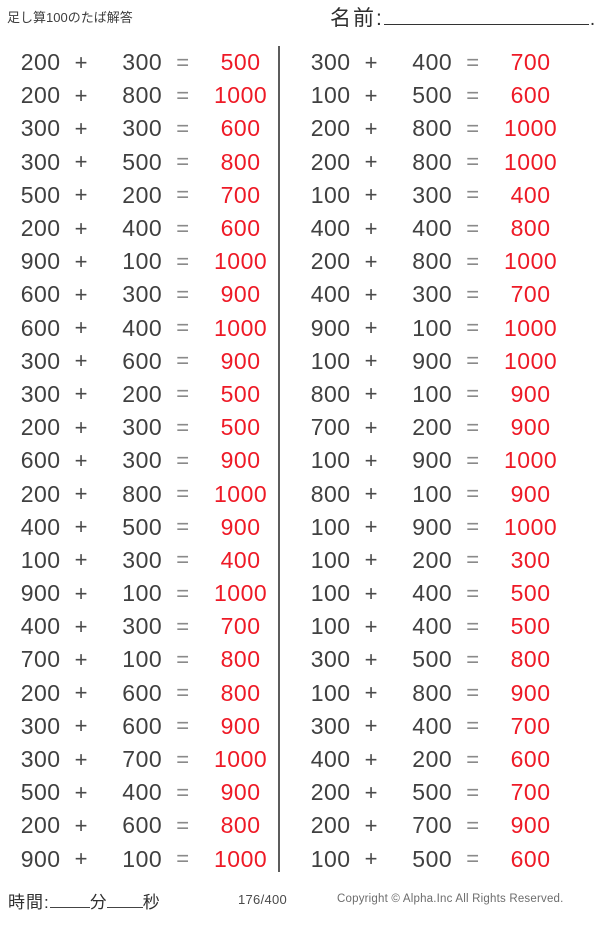  What do you see at coordinates (429, 195) in the screenshot?
I see `problem-row: 100 +300 = 400` at bounding box center [429, 195].